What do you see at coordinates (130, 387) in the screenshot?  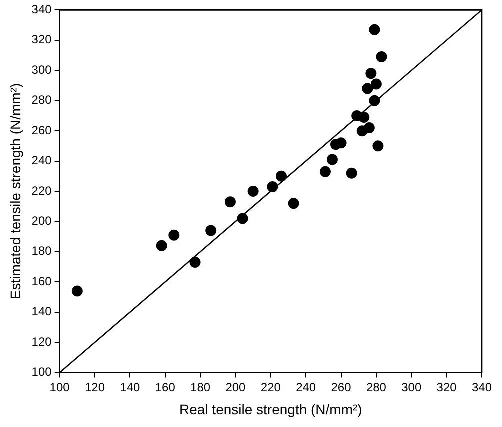 I see `x-tick-label: 140` at bounding box center [130, 387].